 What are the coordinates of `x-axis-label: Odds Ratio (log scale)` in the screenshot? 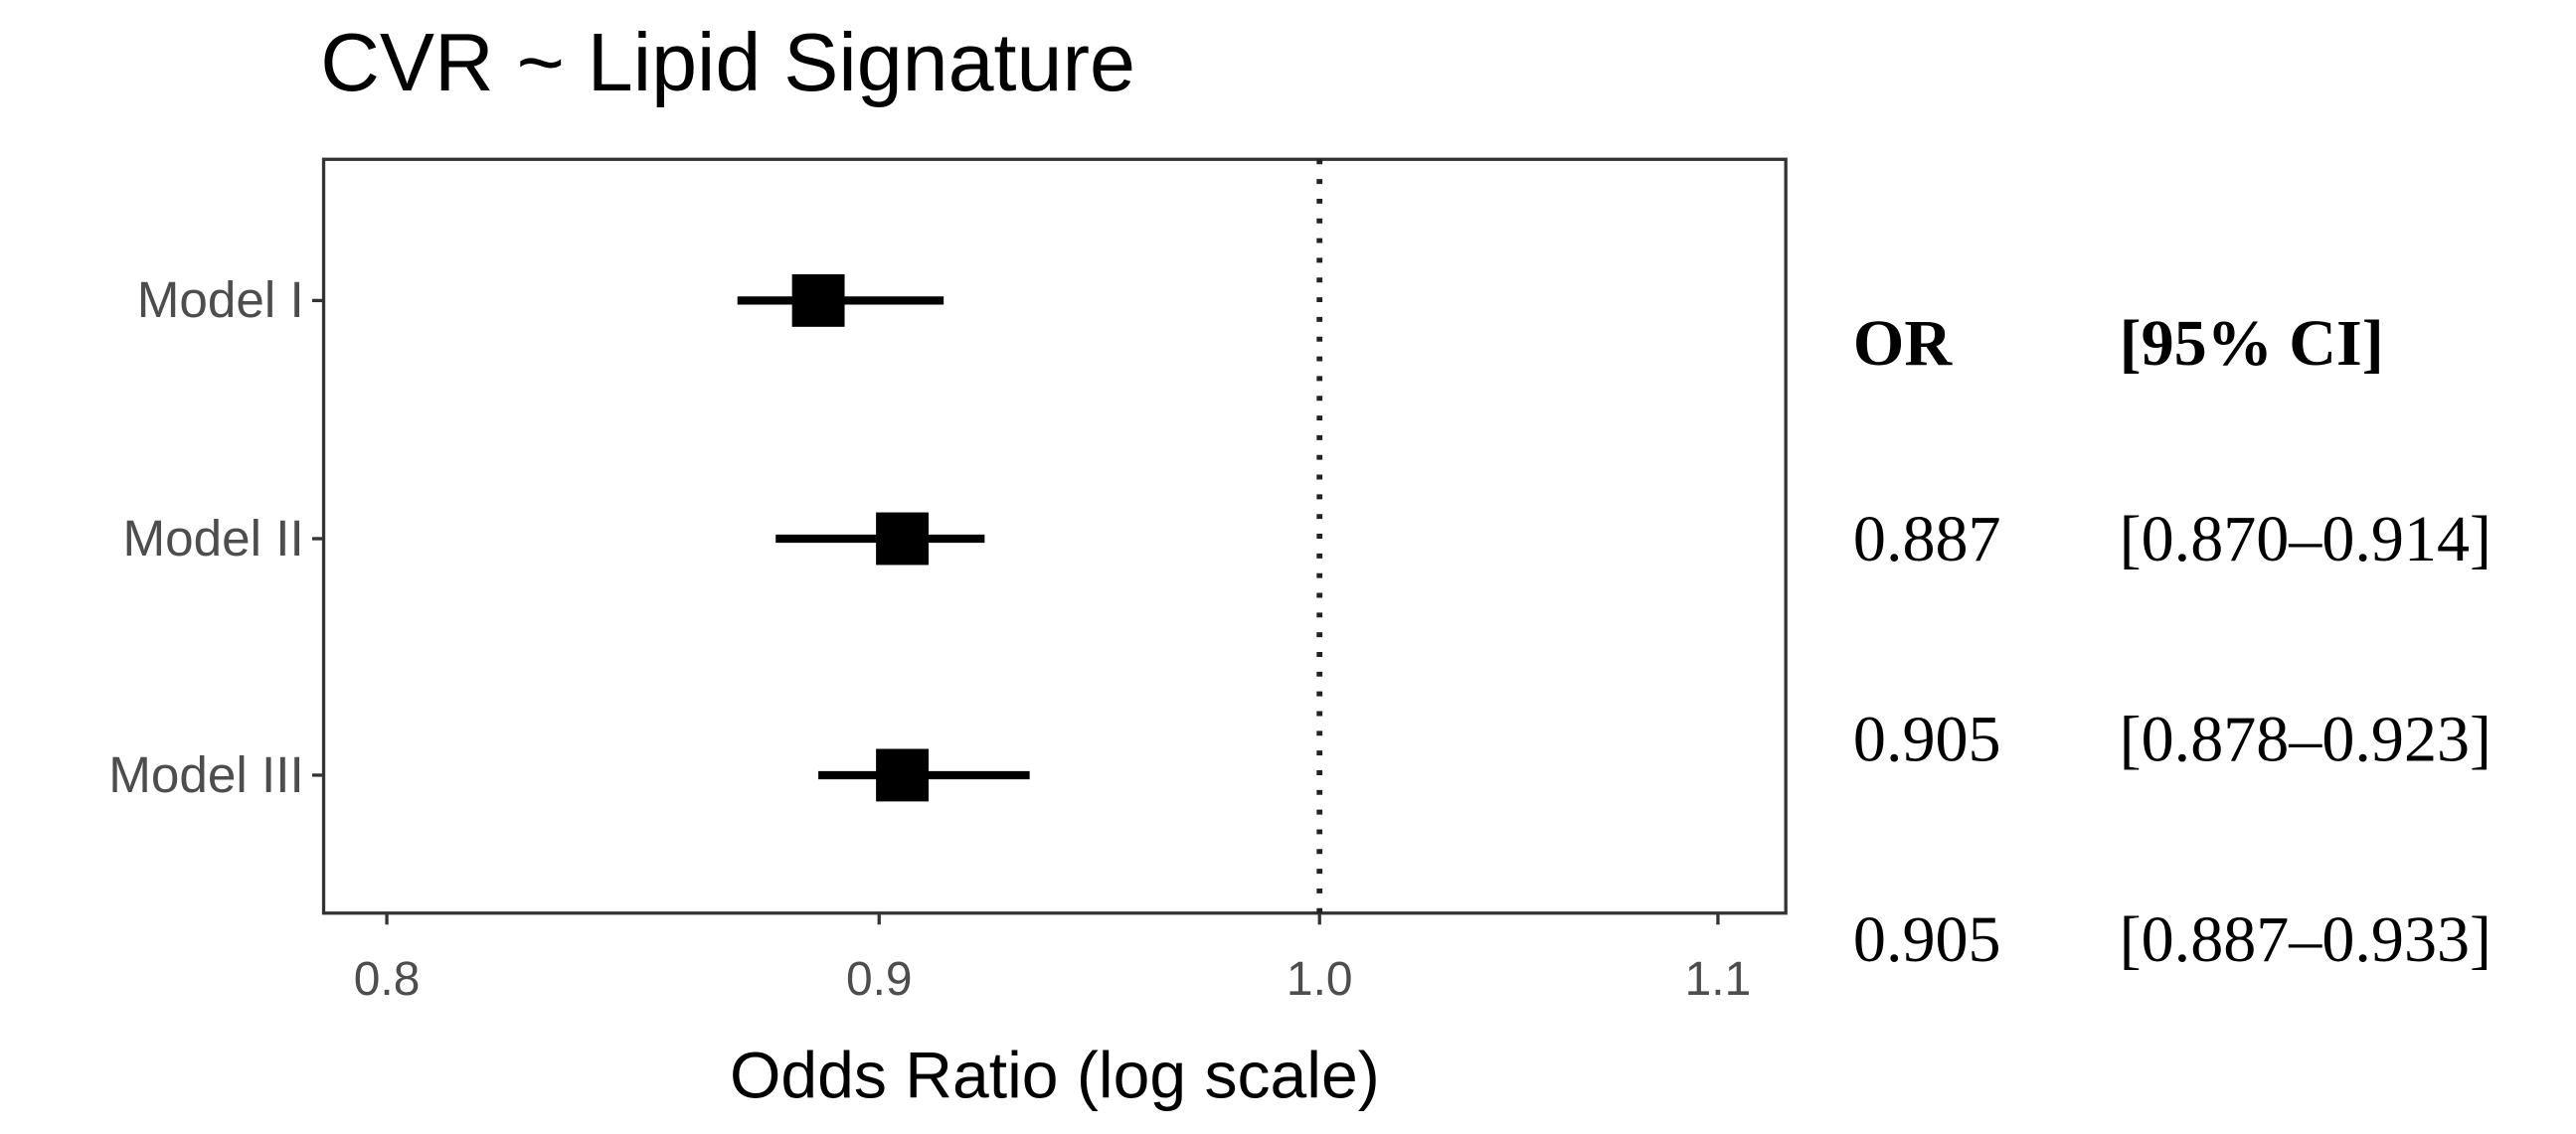 It's located at (1055, 1077).